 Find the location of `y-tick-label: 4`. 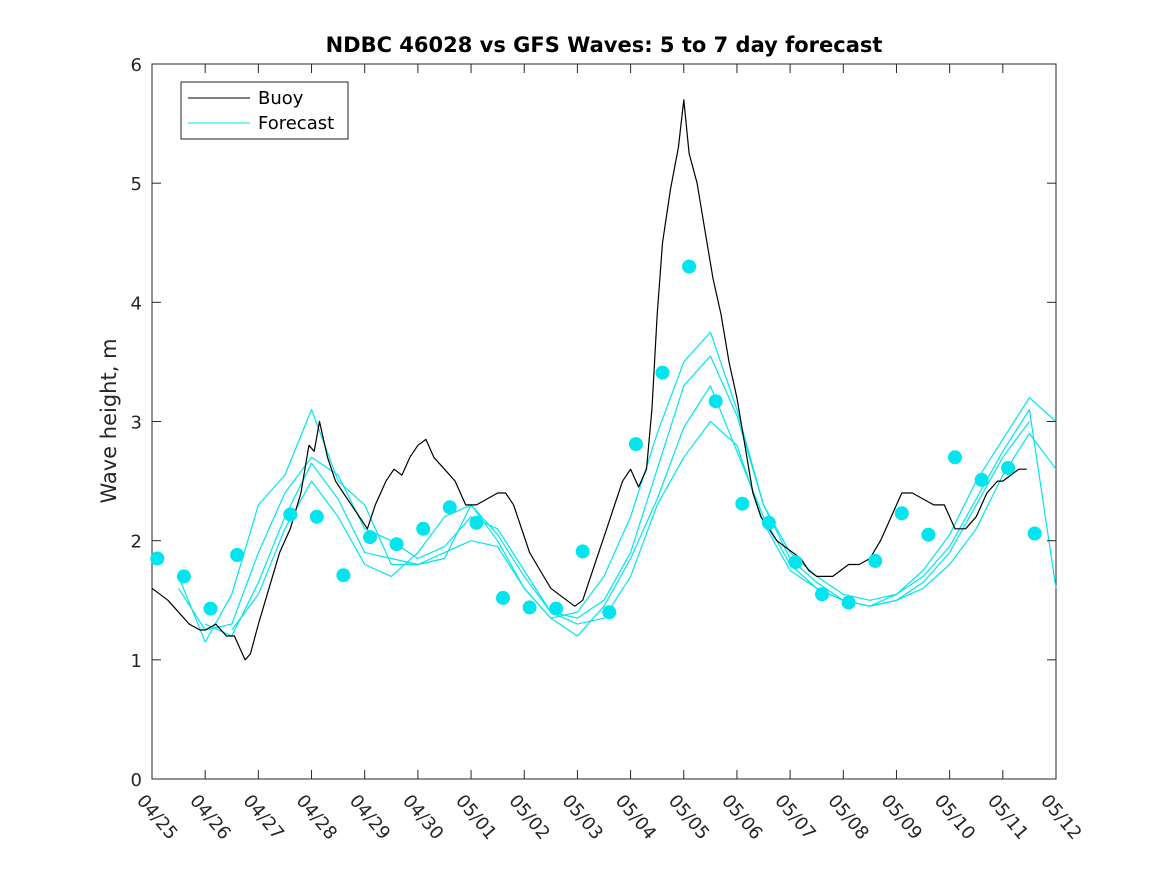

y-tick-label: 4 is located at coordinates (136, 303).